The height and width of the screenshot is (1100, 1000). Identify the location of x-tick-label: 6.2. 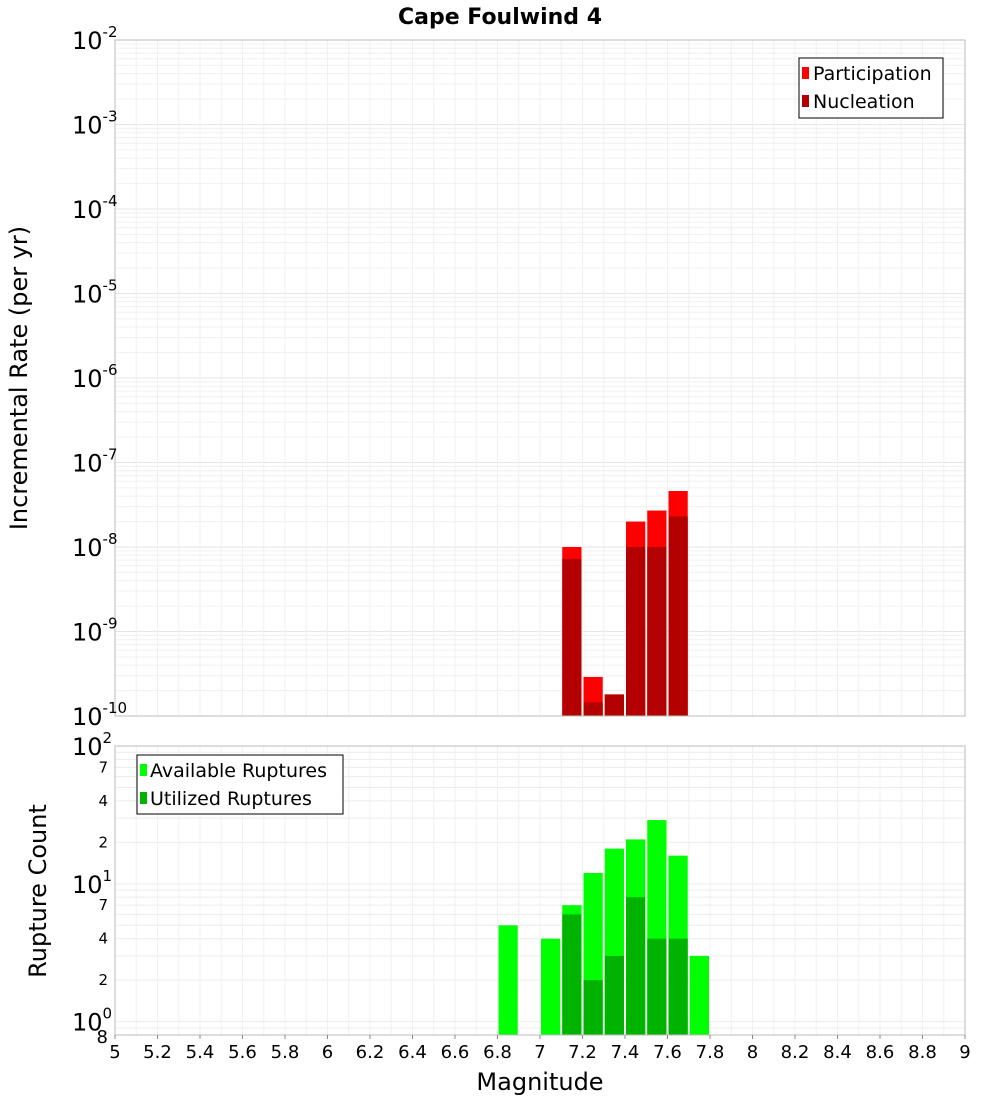
(370, 1052).